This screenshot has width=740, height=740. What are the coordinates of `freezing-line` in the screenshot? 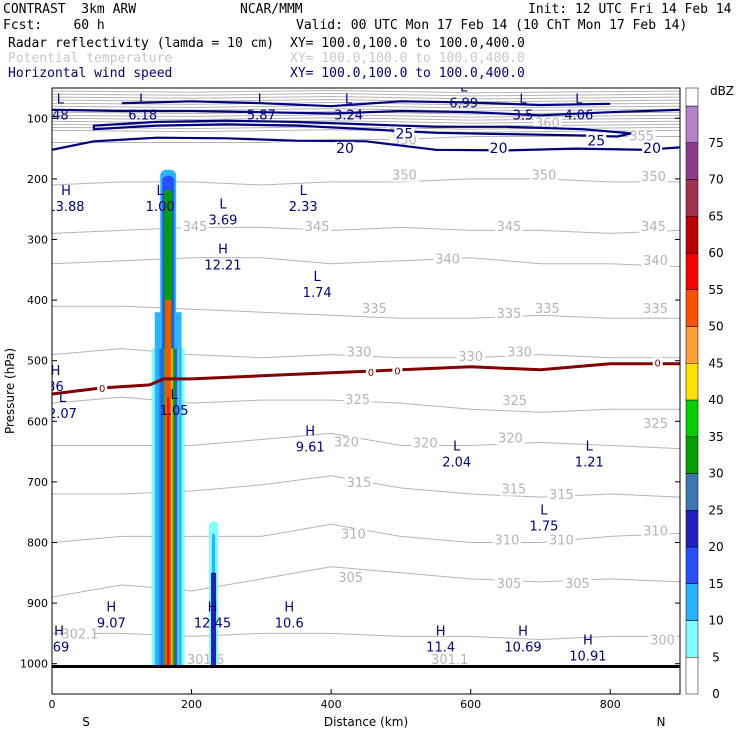 It's located at (366, 379).